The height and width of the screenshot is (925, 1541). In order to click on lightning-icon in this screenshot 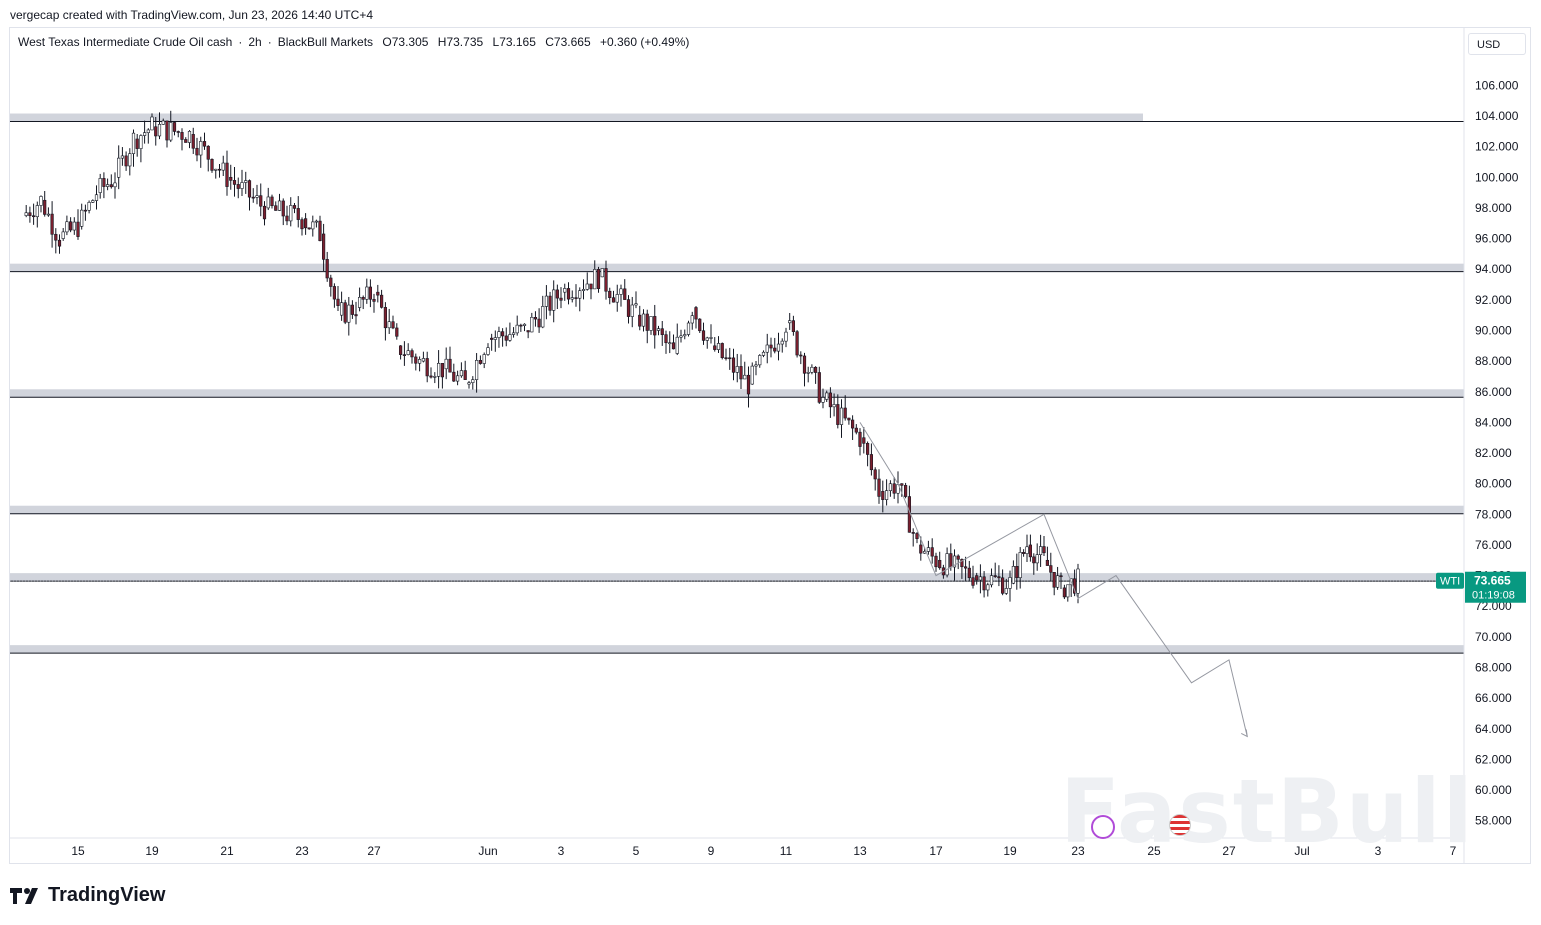, I will do `click(1103, 827)`.